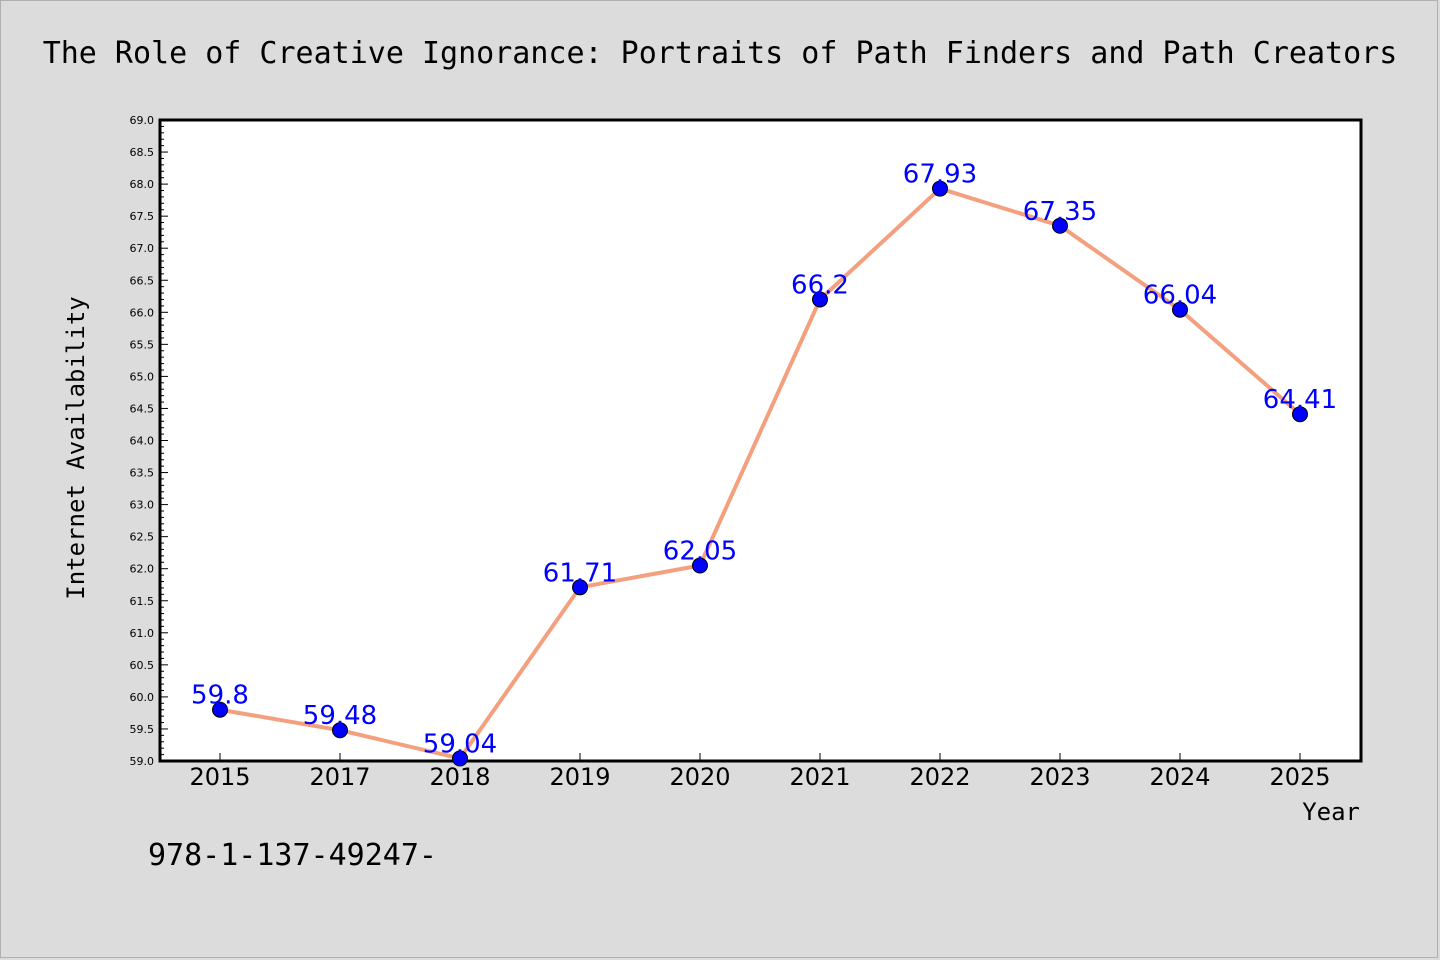  I want to click on data-label: 66.2, so click(820, 285).